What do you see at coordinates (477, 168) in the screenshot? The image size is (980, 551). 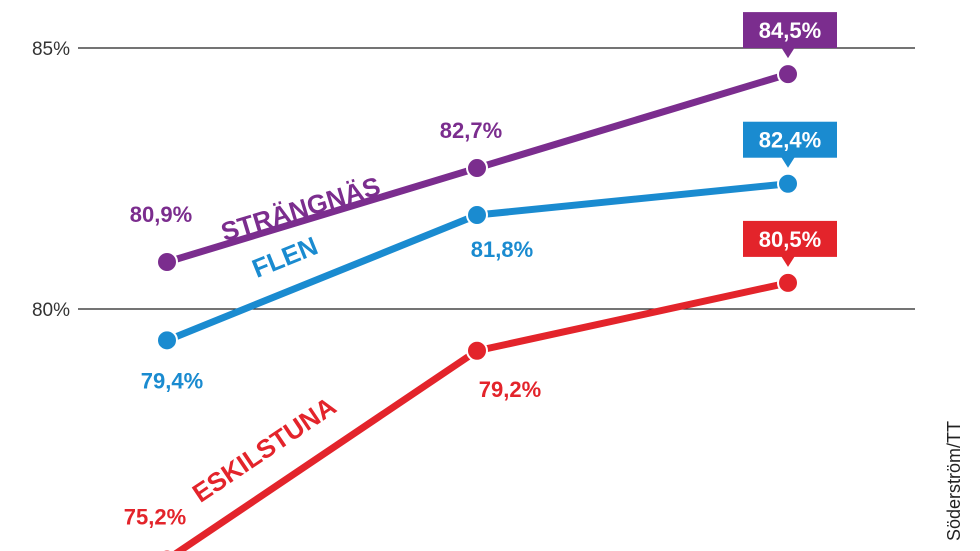 I see `point-strängnäs-1` at bounding box center [477, 168].